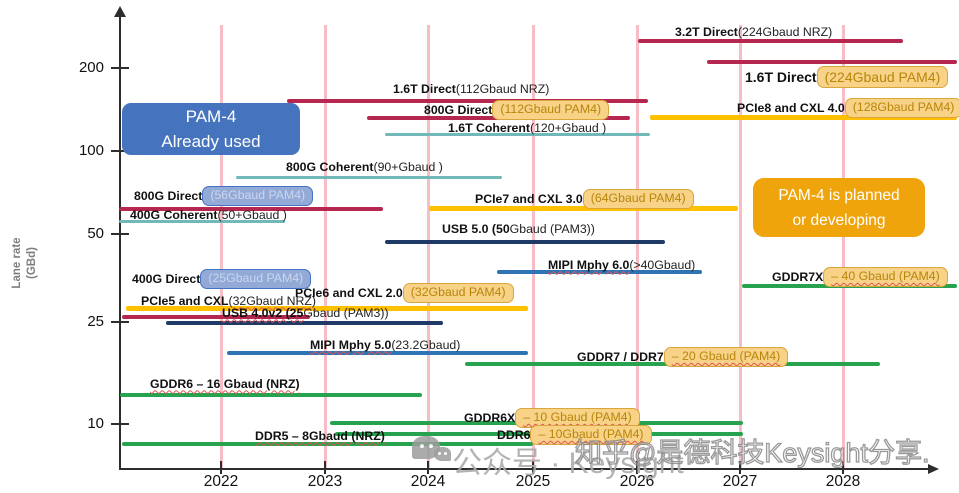  I want to click on bar-label-name: GDDR7 / DDR7, so click(620, 357).